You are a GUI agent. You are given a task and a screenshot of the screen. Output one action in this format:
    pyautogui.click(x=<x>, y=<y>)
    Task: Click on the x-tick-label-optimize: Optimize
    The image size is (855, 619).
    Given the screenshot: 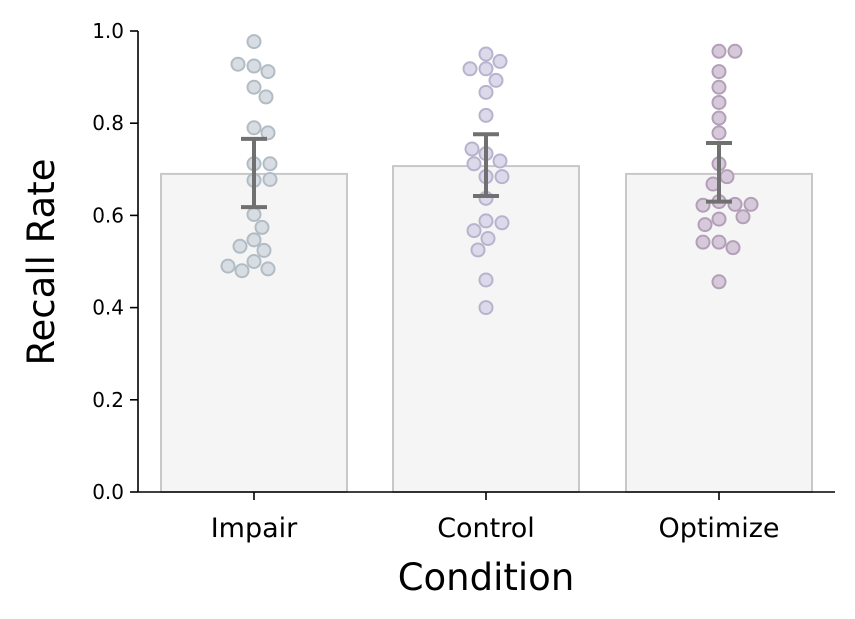 What is the action you would take?
    pyautogui.click(x=718, y=528)
    